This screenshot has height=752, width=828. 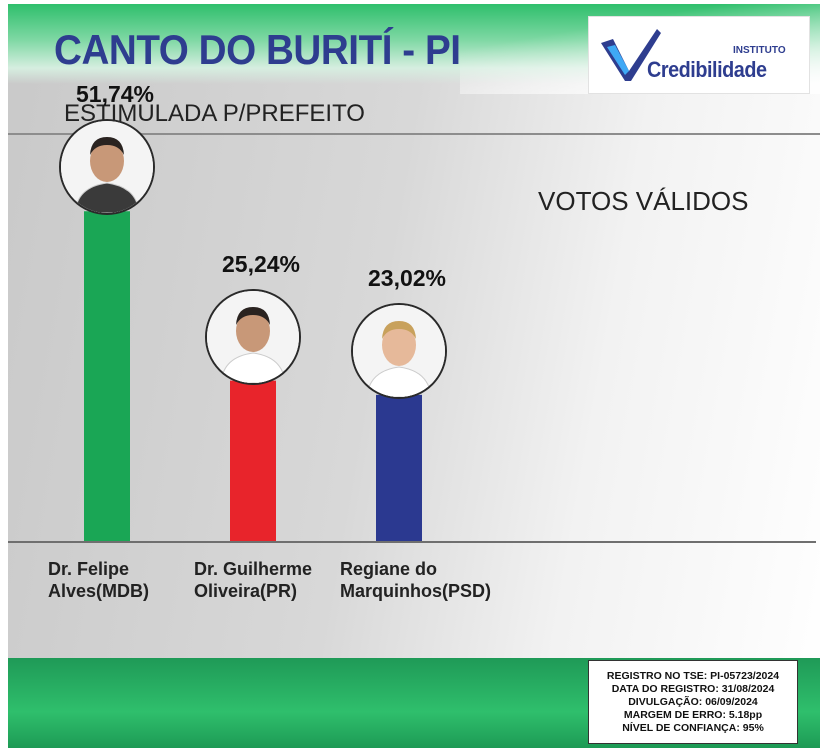 I want to click on info-line-data: DATA DO REGISTRO: 31/08/2024, so click(x=693, y=688).